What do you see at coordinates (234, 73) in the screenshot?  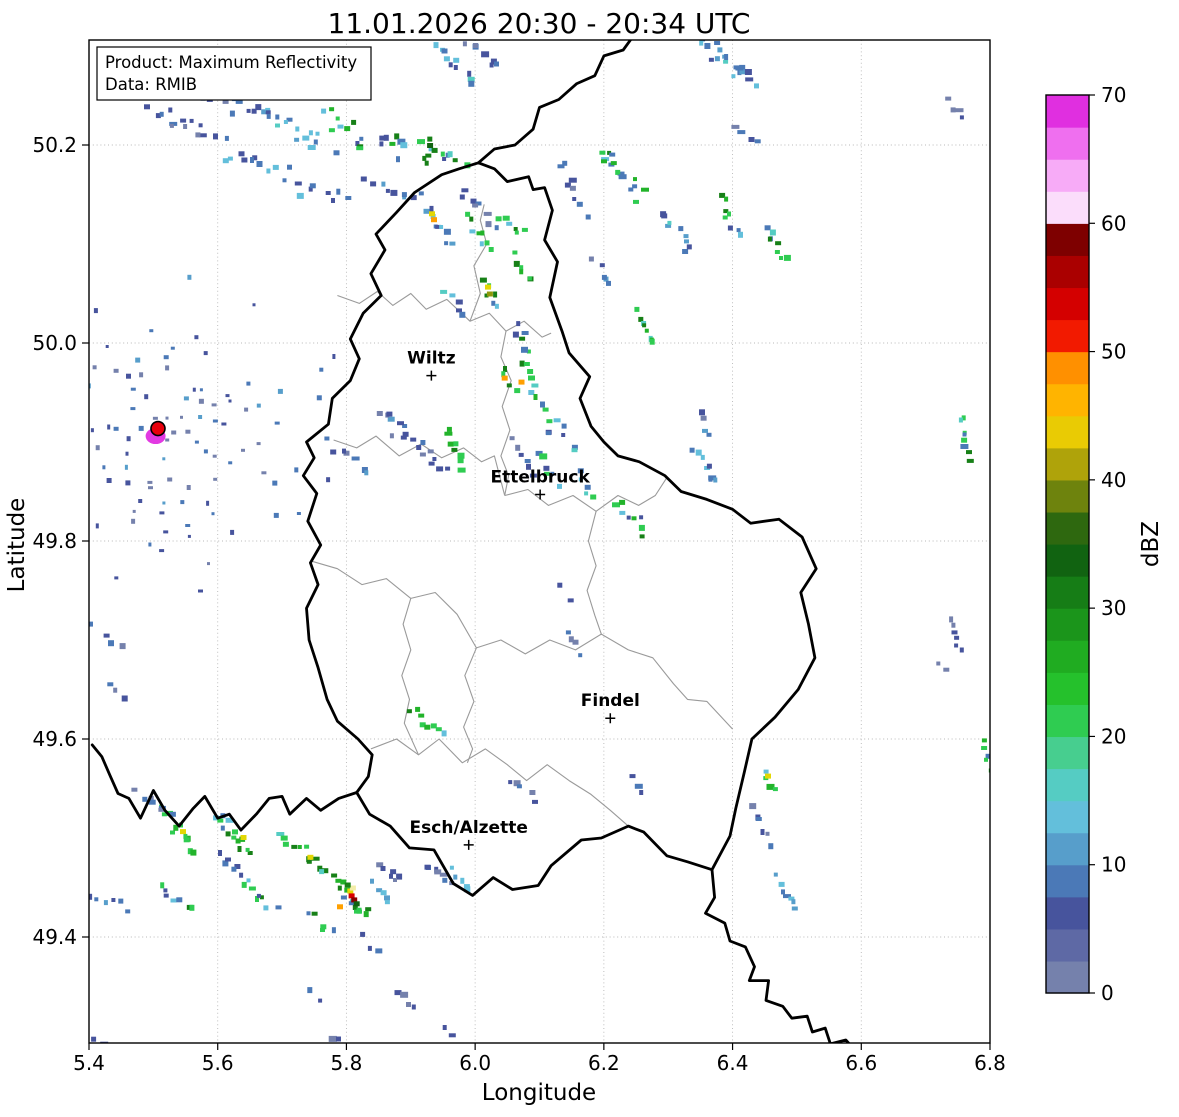 I see `info-box-frame` at bounding box center [234, 73].